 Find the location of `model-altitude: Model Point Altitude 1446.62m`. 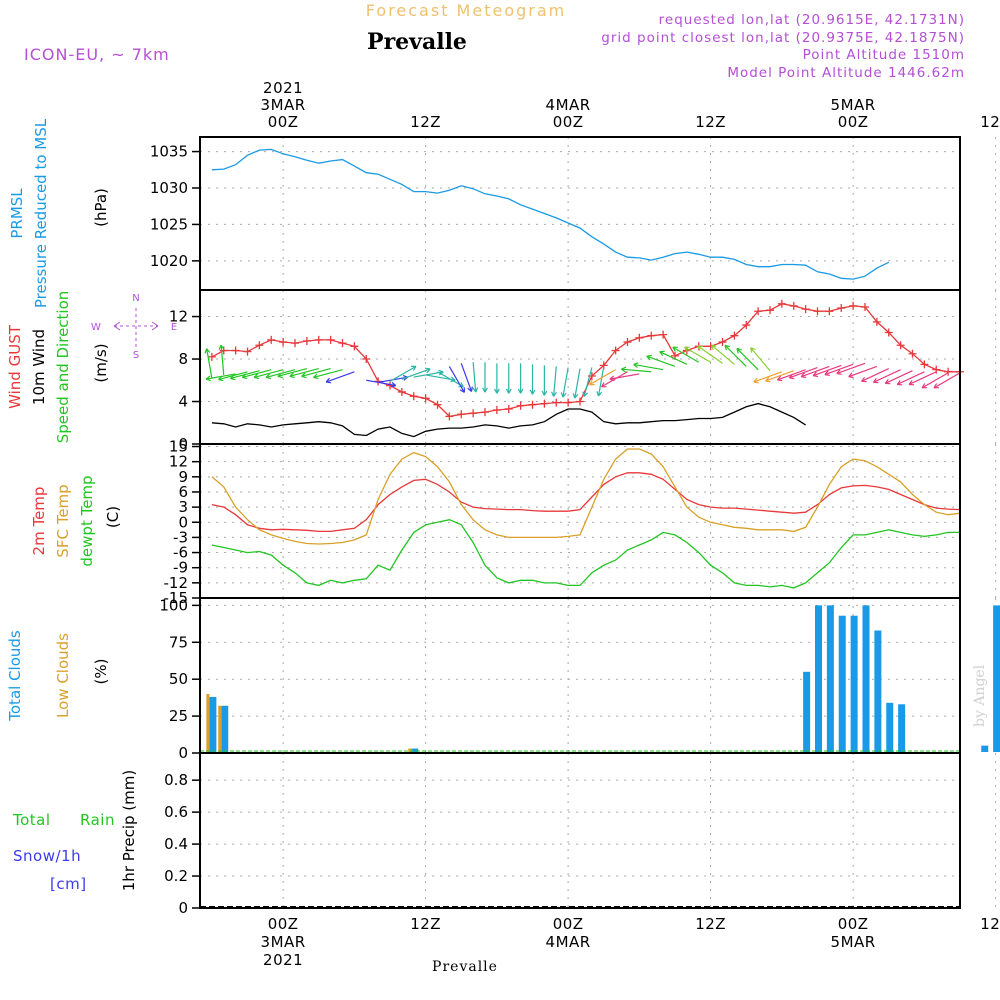

model-altitude: Model Point Altitude 1446.62m is located at coordinates (846, 73).